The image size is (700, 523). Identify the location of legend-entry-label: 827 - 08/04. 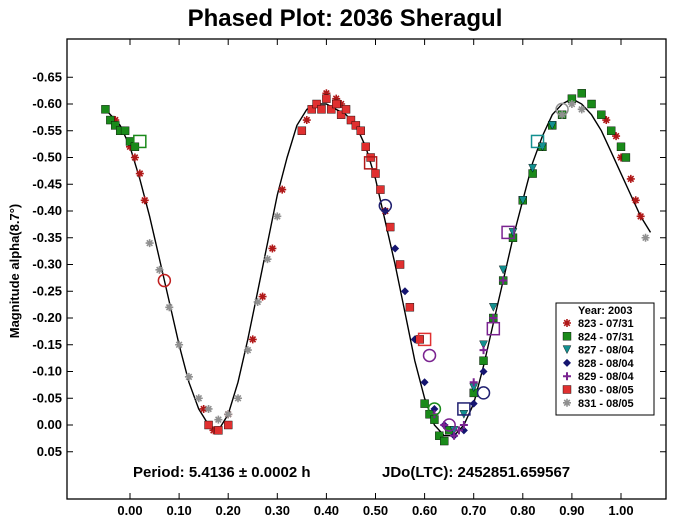
(606, 351).